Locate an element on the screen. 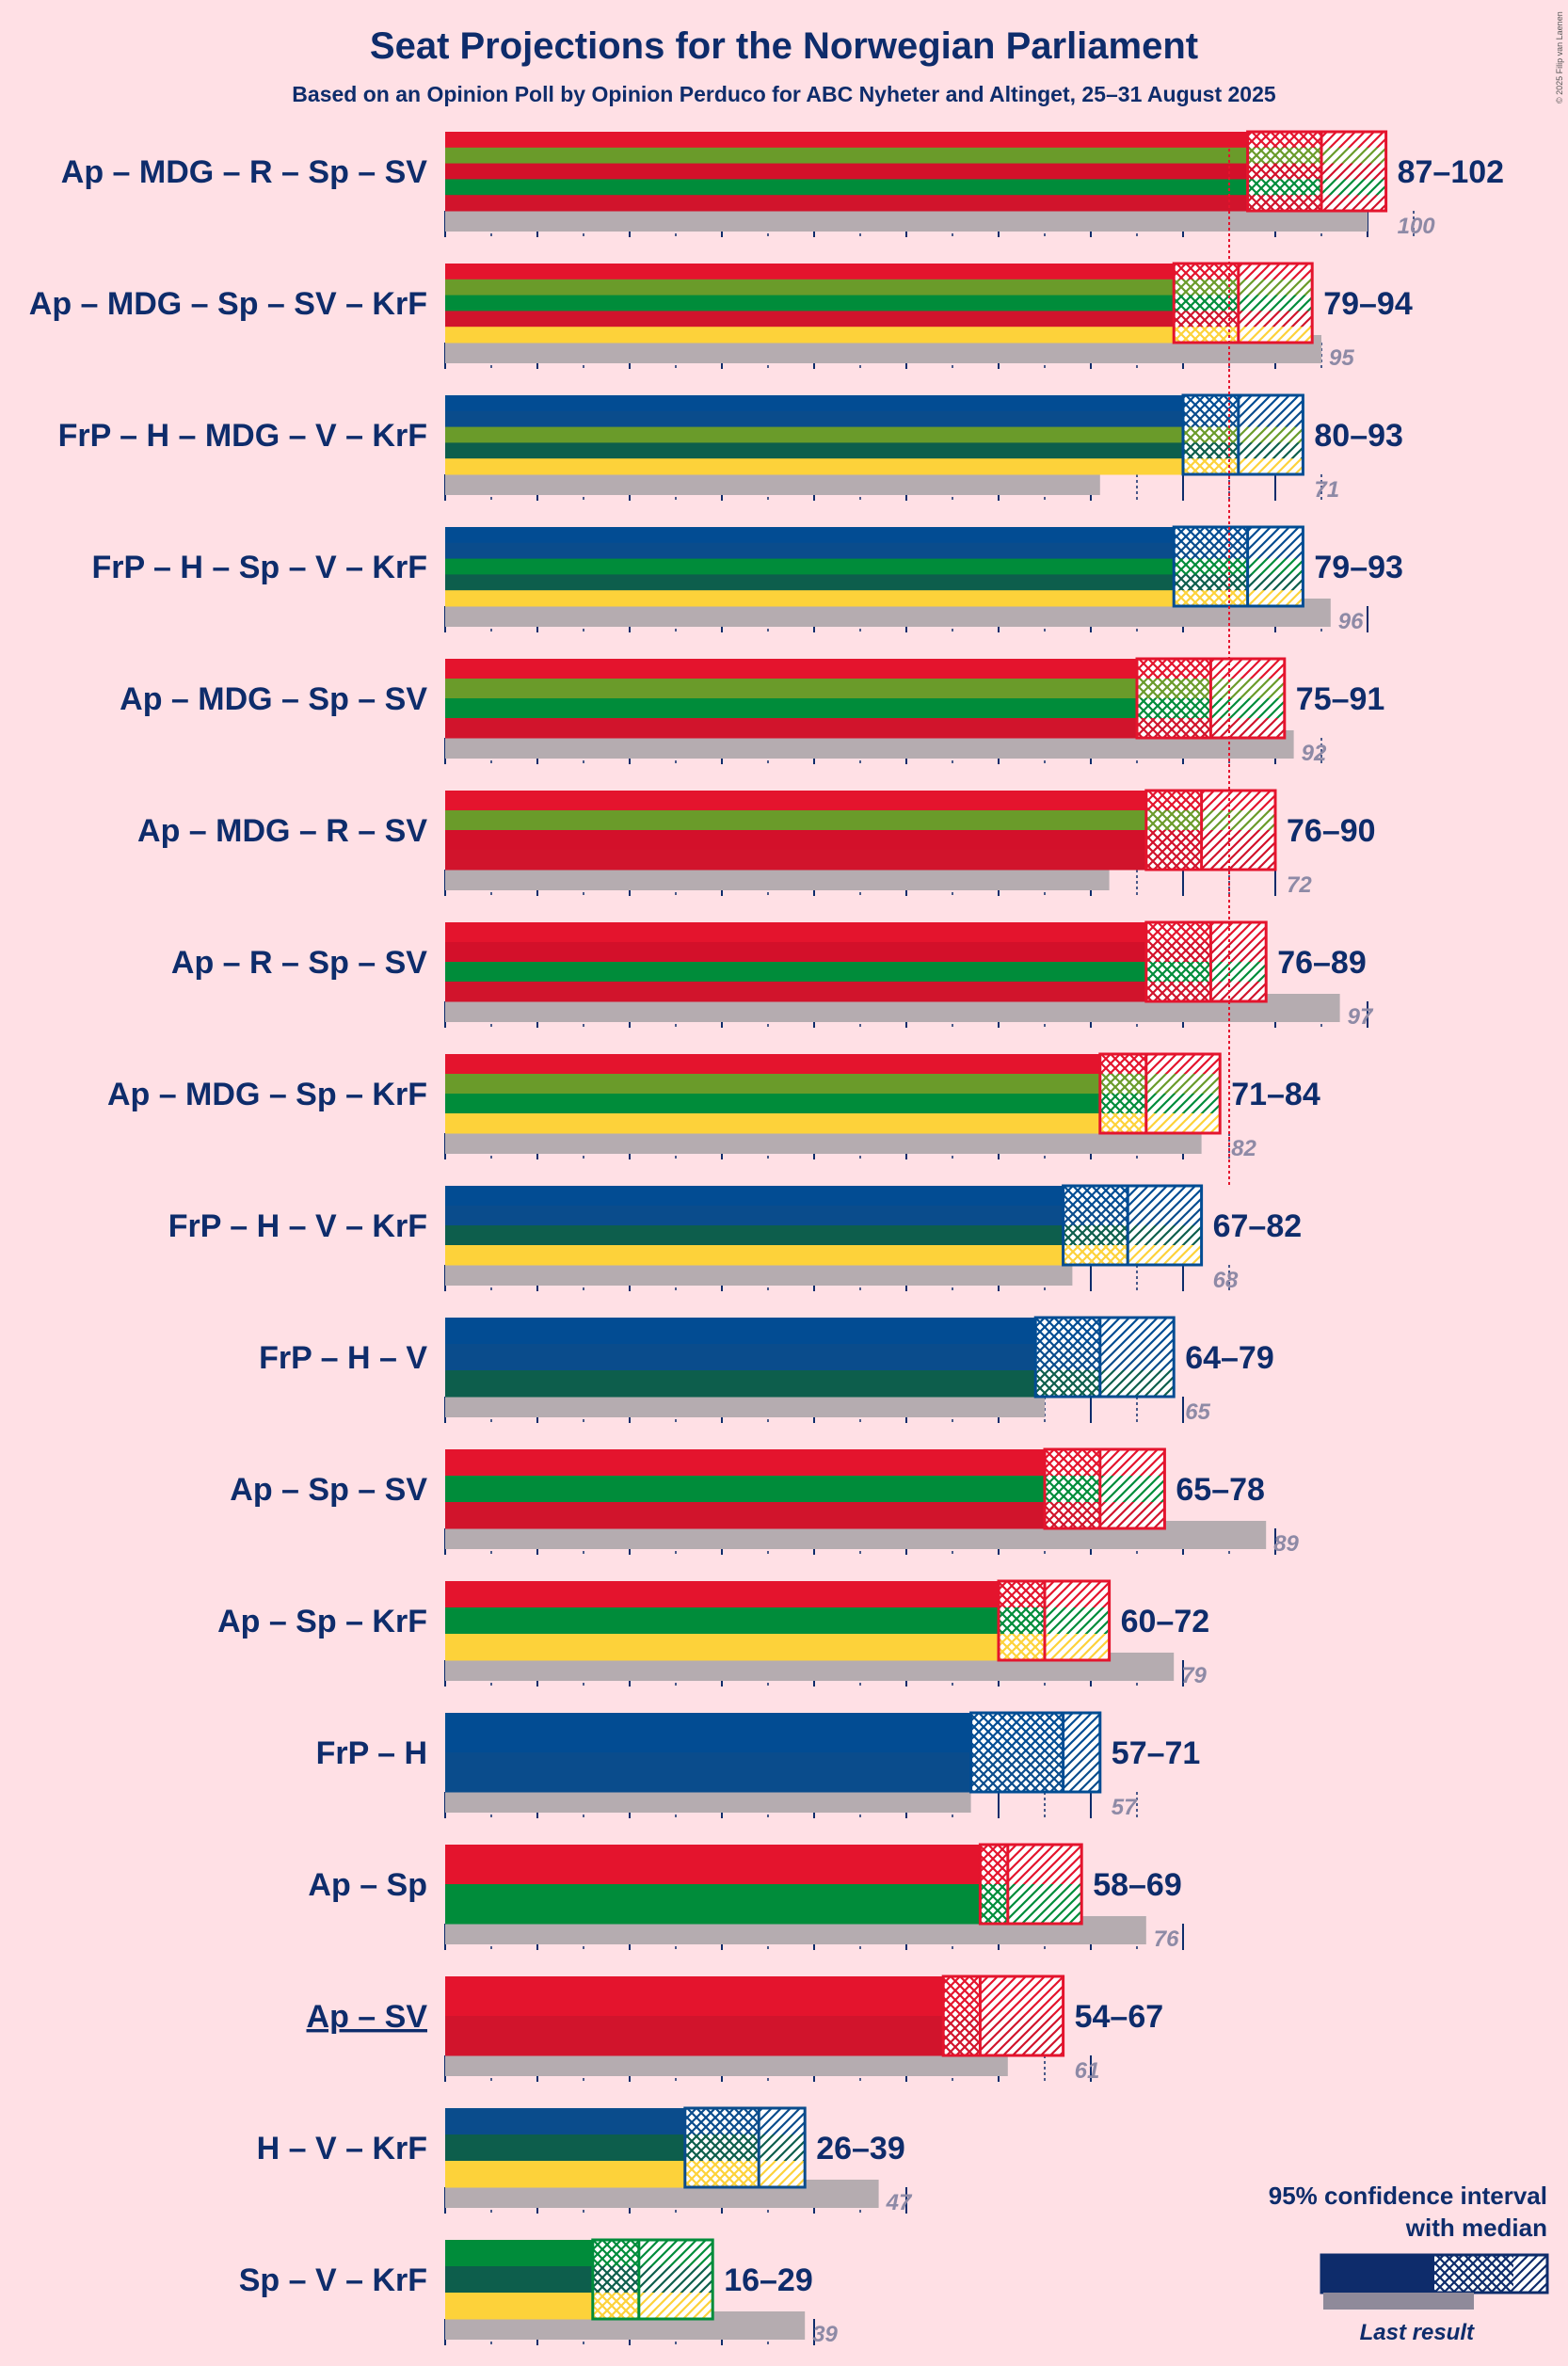 Image resolution: width=1568 pixels, height=2366 pixels. legend-last-bar is located at coordinates (1398, 2301).